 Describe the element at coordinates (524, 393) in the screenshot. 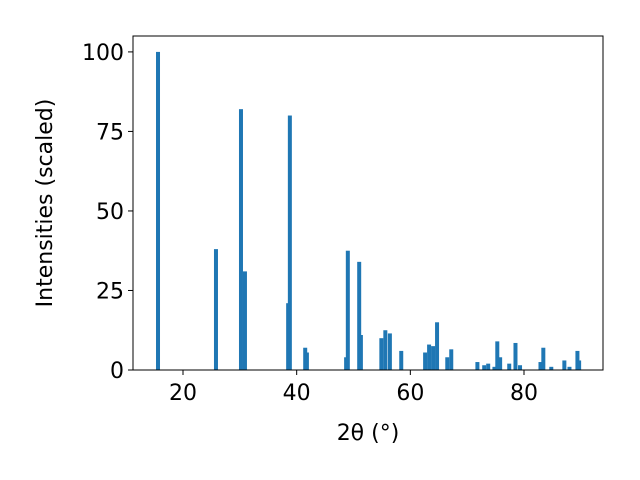

I see `x-tick-label: 80` at that location.